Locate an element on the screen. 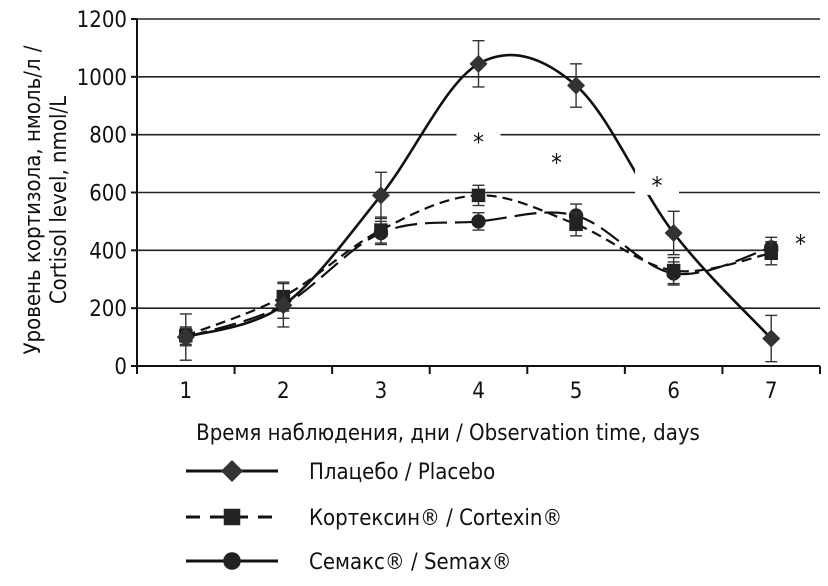 This screenshot has height=586, width=828. legend-label: Плацебо / Placebo is located at coordinates (402, 472).